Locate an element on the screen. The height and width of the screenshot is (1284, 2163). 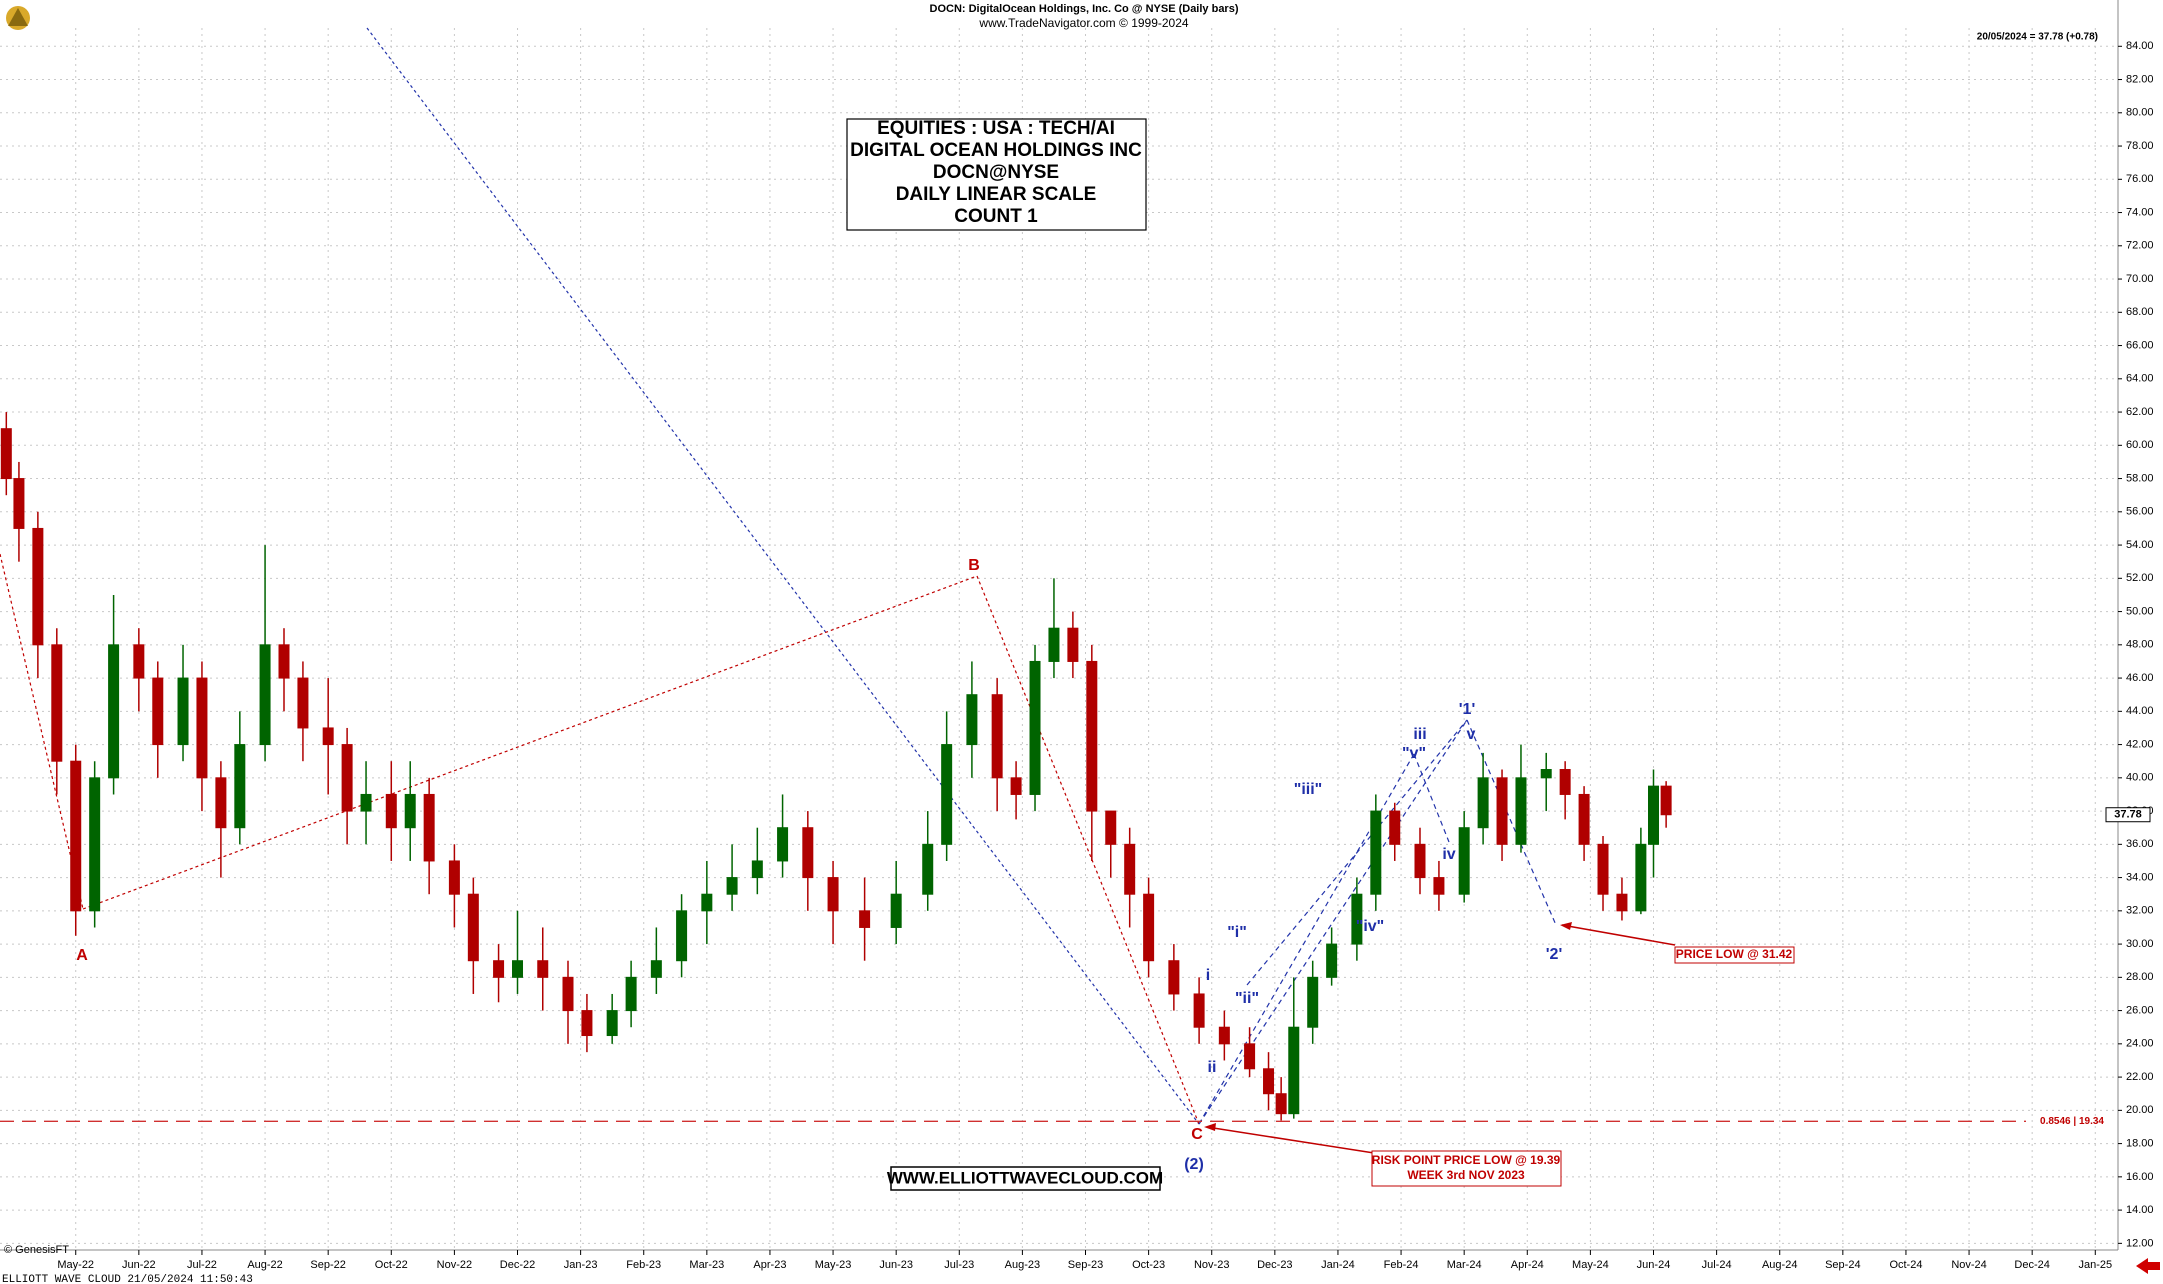
x-tick-label: Nov-23 is located at coordinates (1211, 1265).